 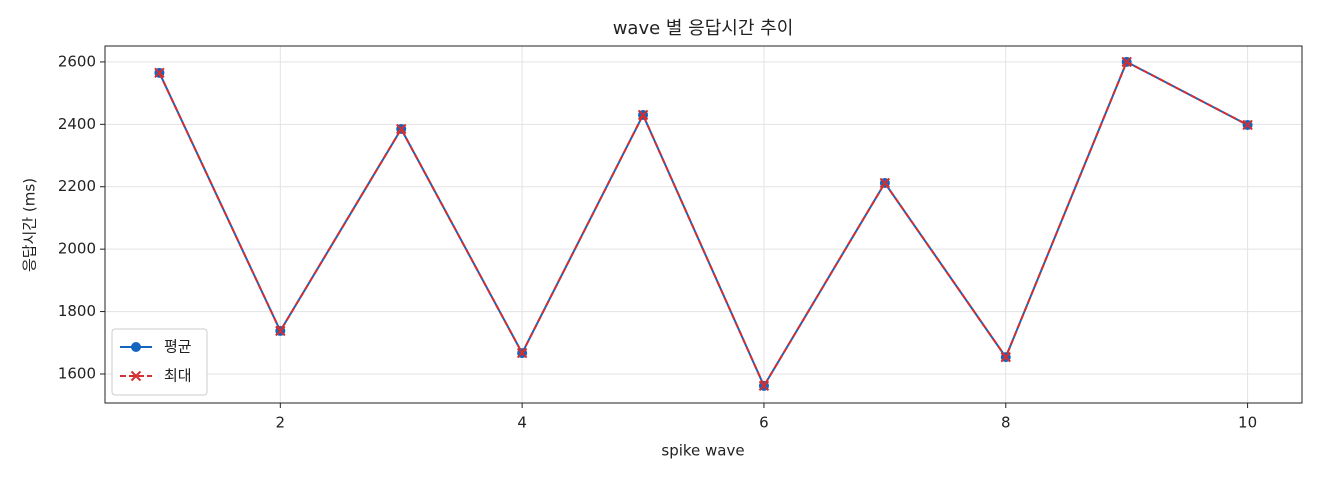 I want to click on x-tick-label: 2, so click(x=281, y=423).